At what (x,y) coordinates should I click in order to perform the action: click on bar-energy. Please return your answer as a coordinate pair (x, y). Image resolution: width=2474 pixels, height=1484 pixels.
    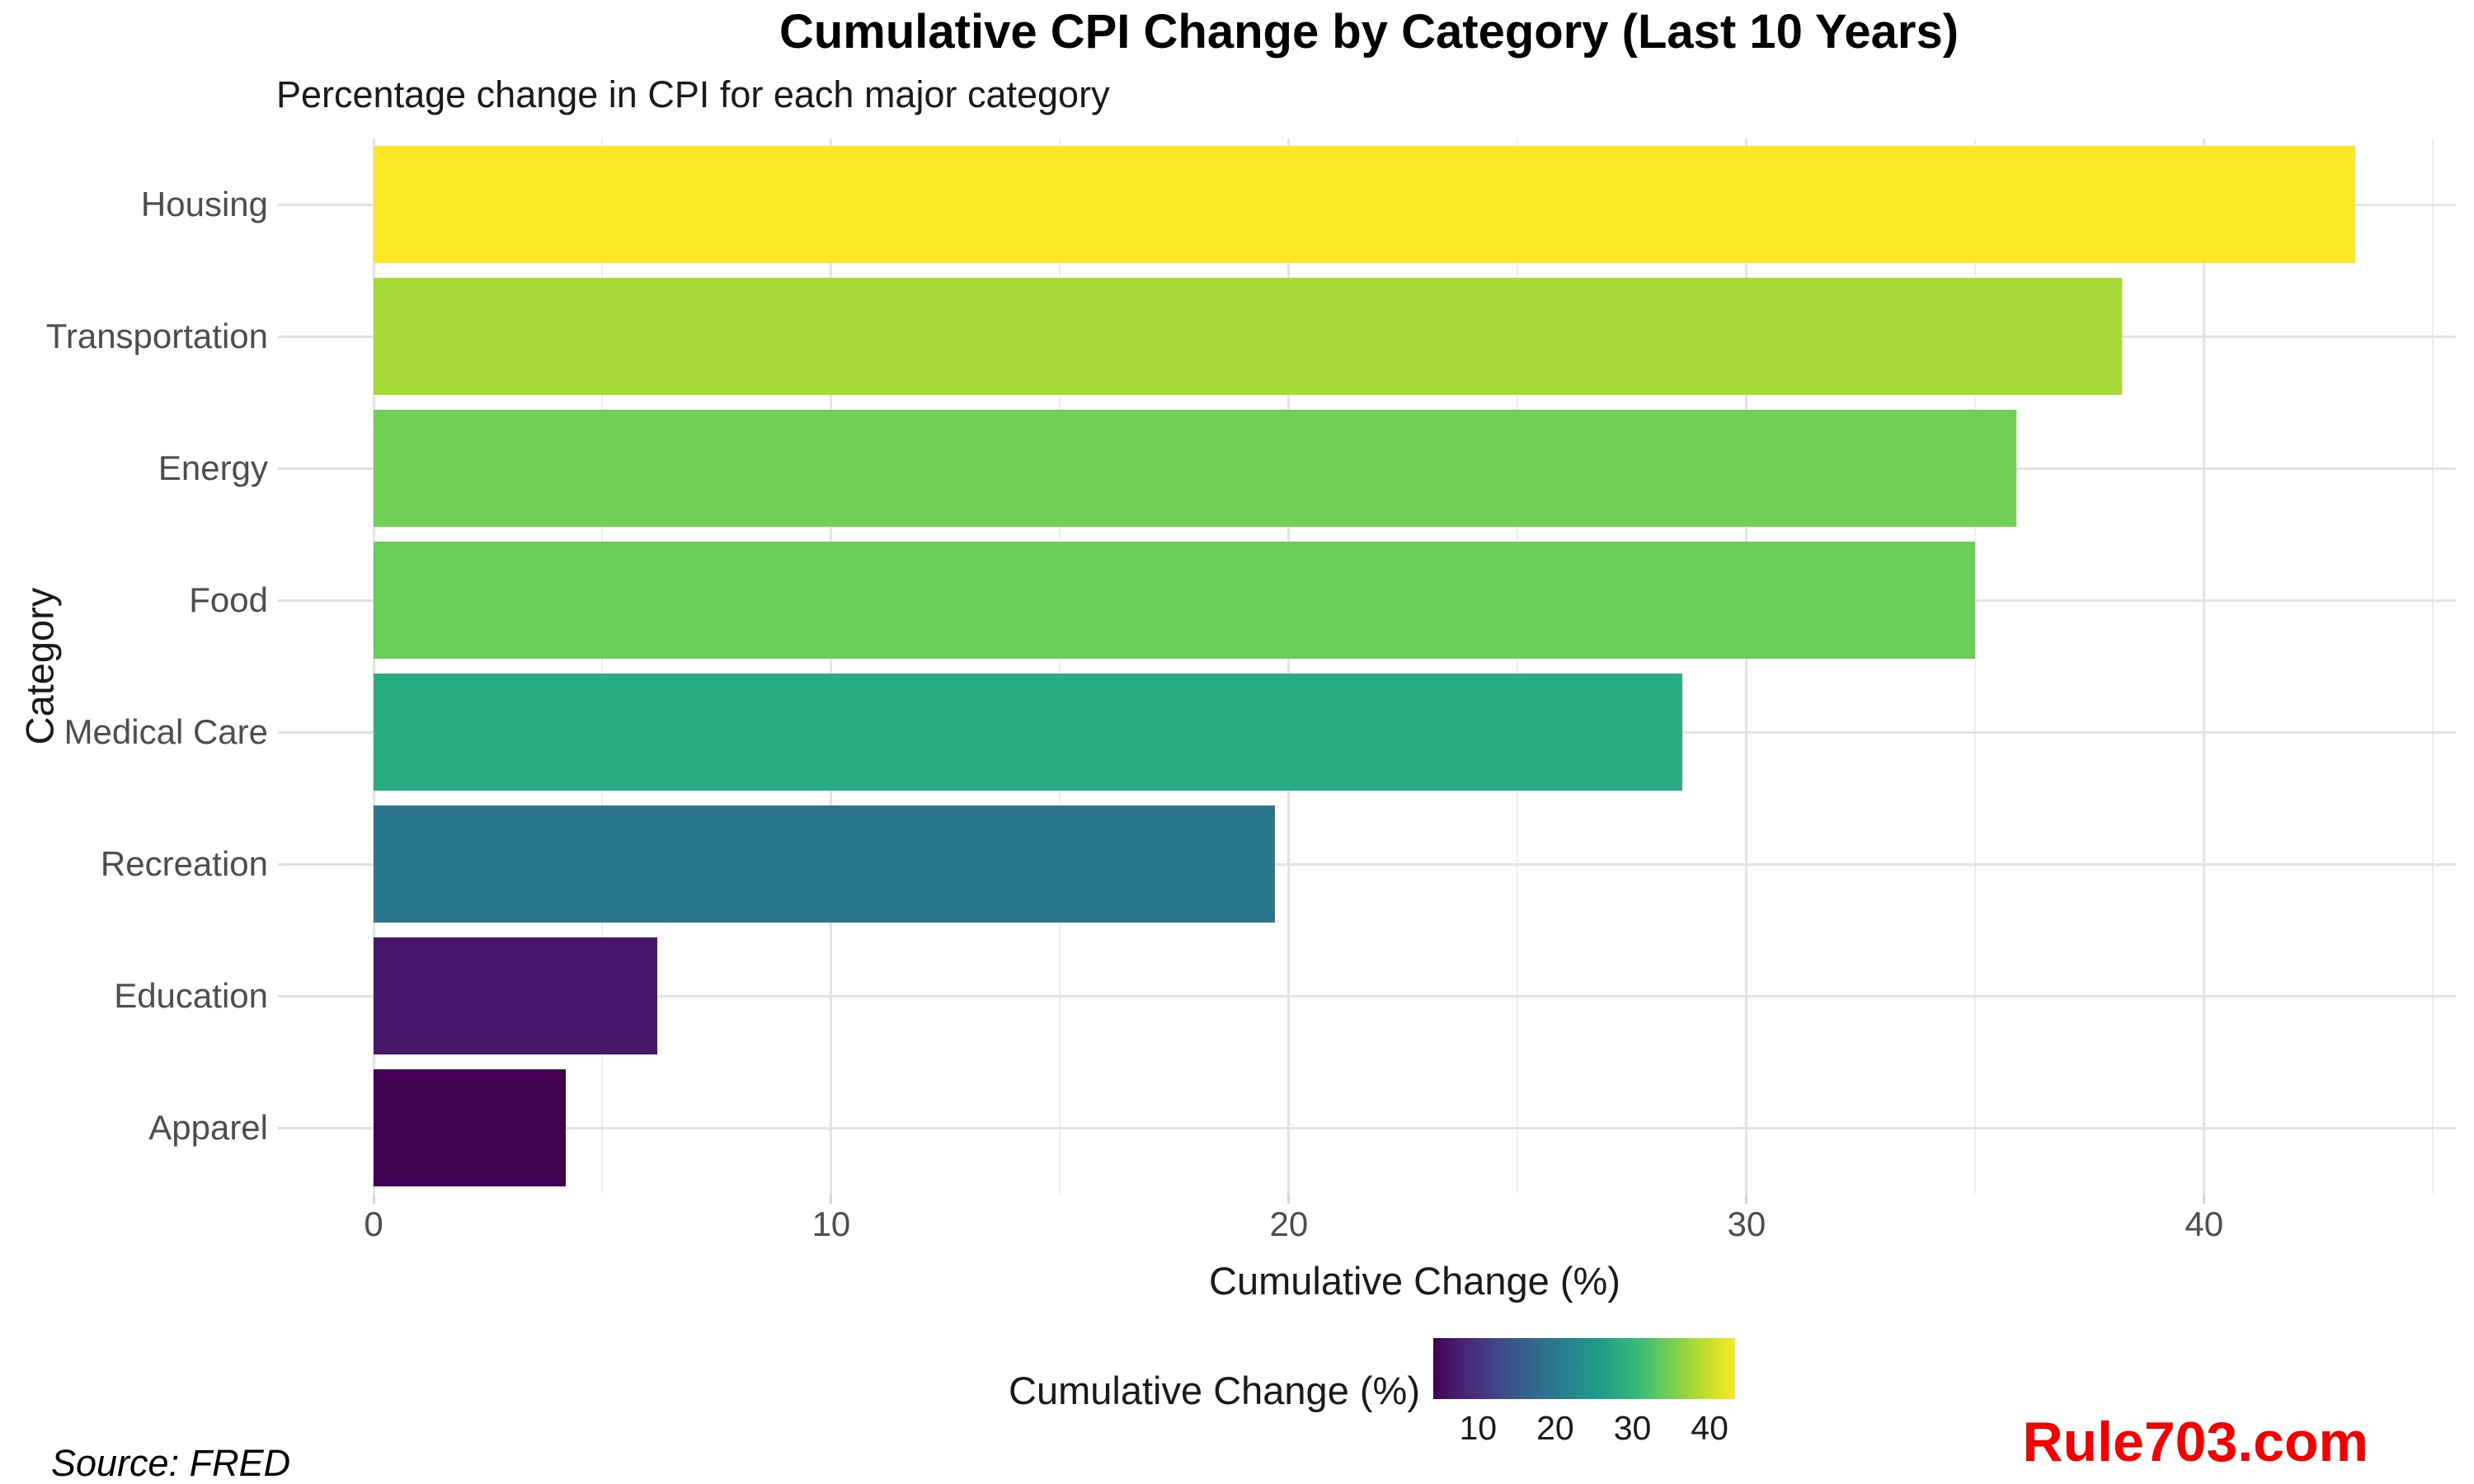
    Looking at the image, I should click on (1195, 468).